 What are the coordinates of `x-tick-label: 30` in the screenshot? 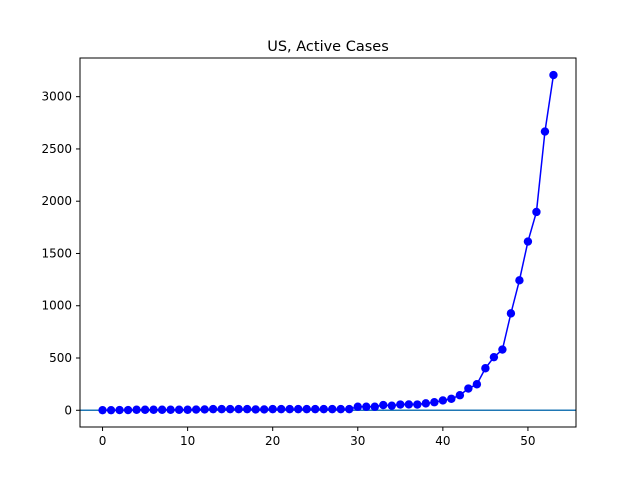 It's located at (357, 441).